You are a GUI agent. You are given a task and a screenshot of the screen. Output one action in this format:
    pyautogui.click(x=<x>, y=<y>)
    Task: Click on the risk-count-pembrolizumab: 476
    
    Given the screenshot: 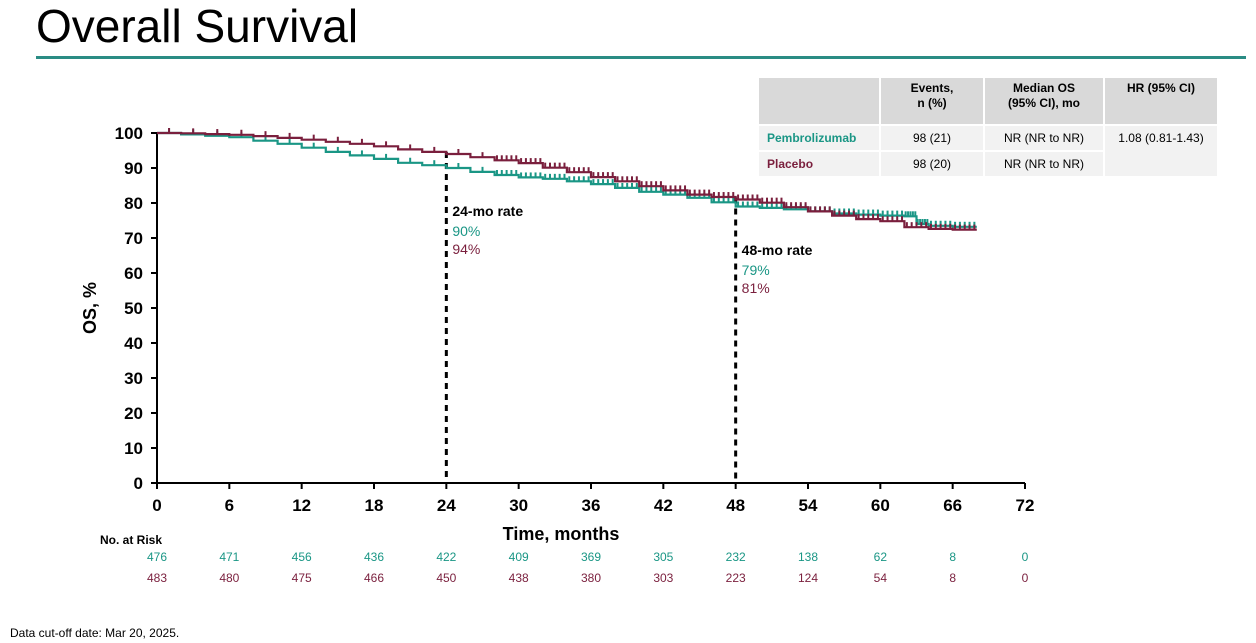 What is the action you would take?
    pyautogui.click(x=157, y=557)
    